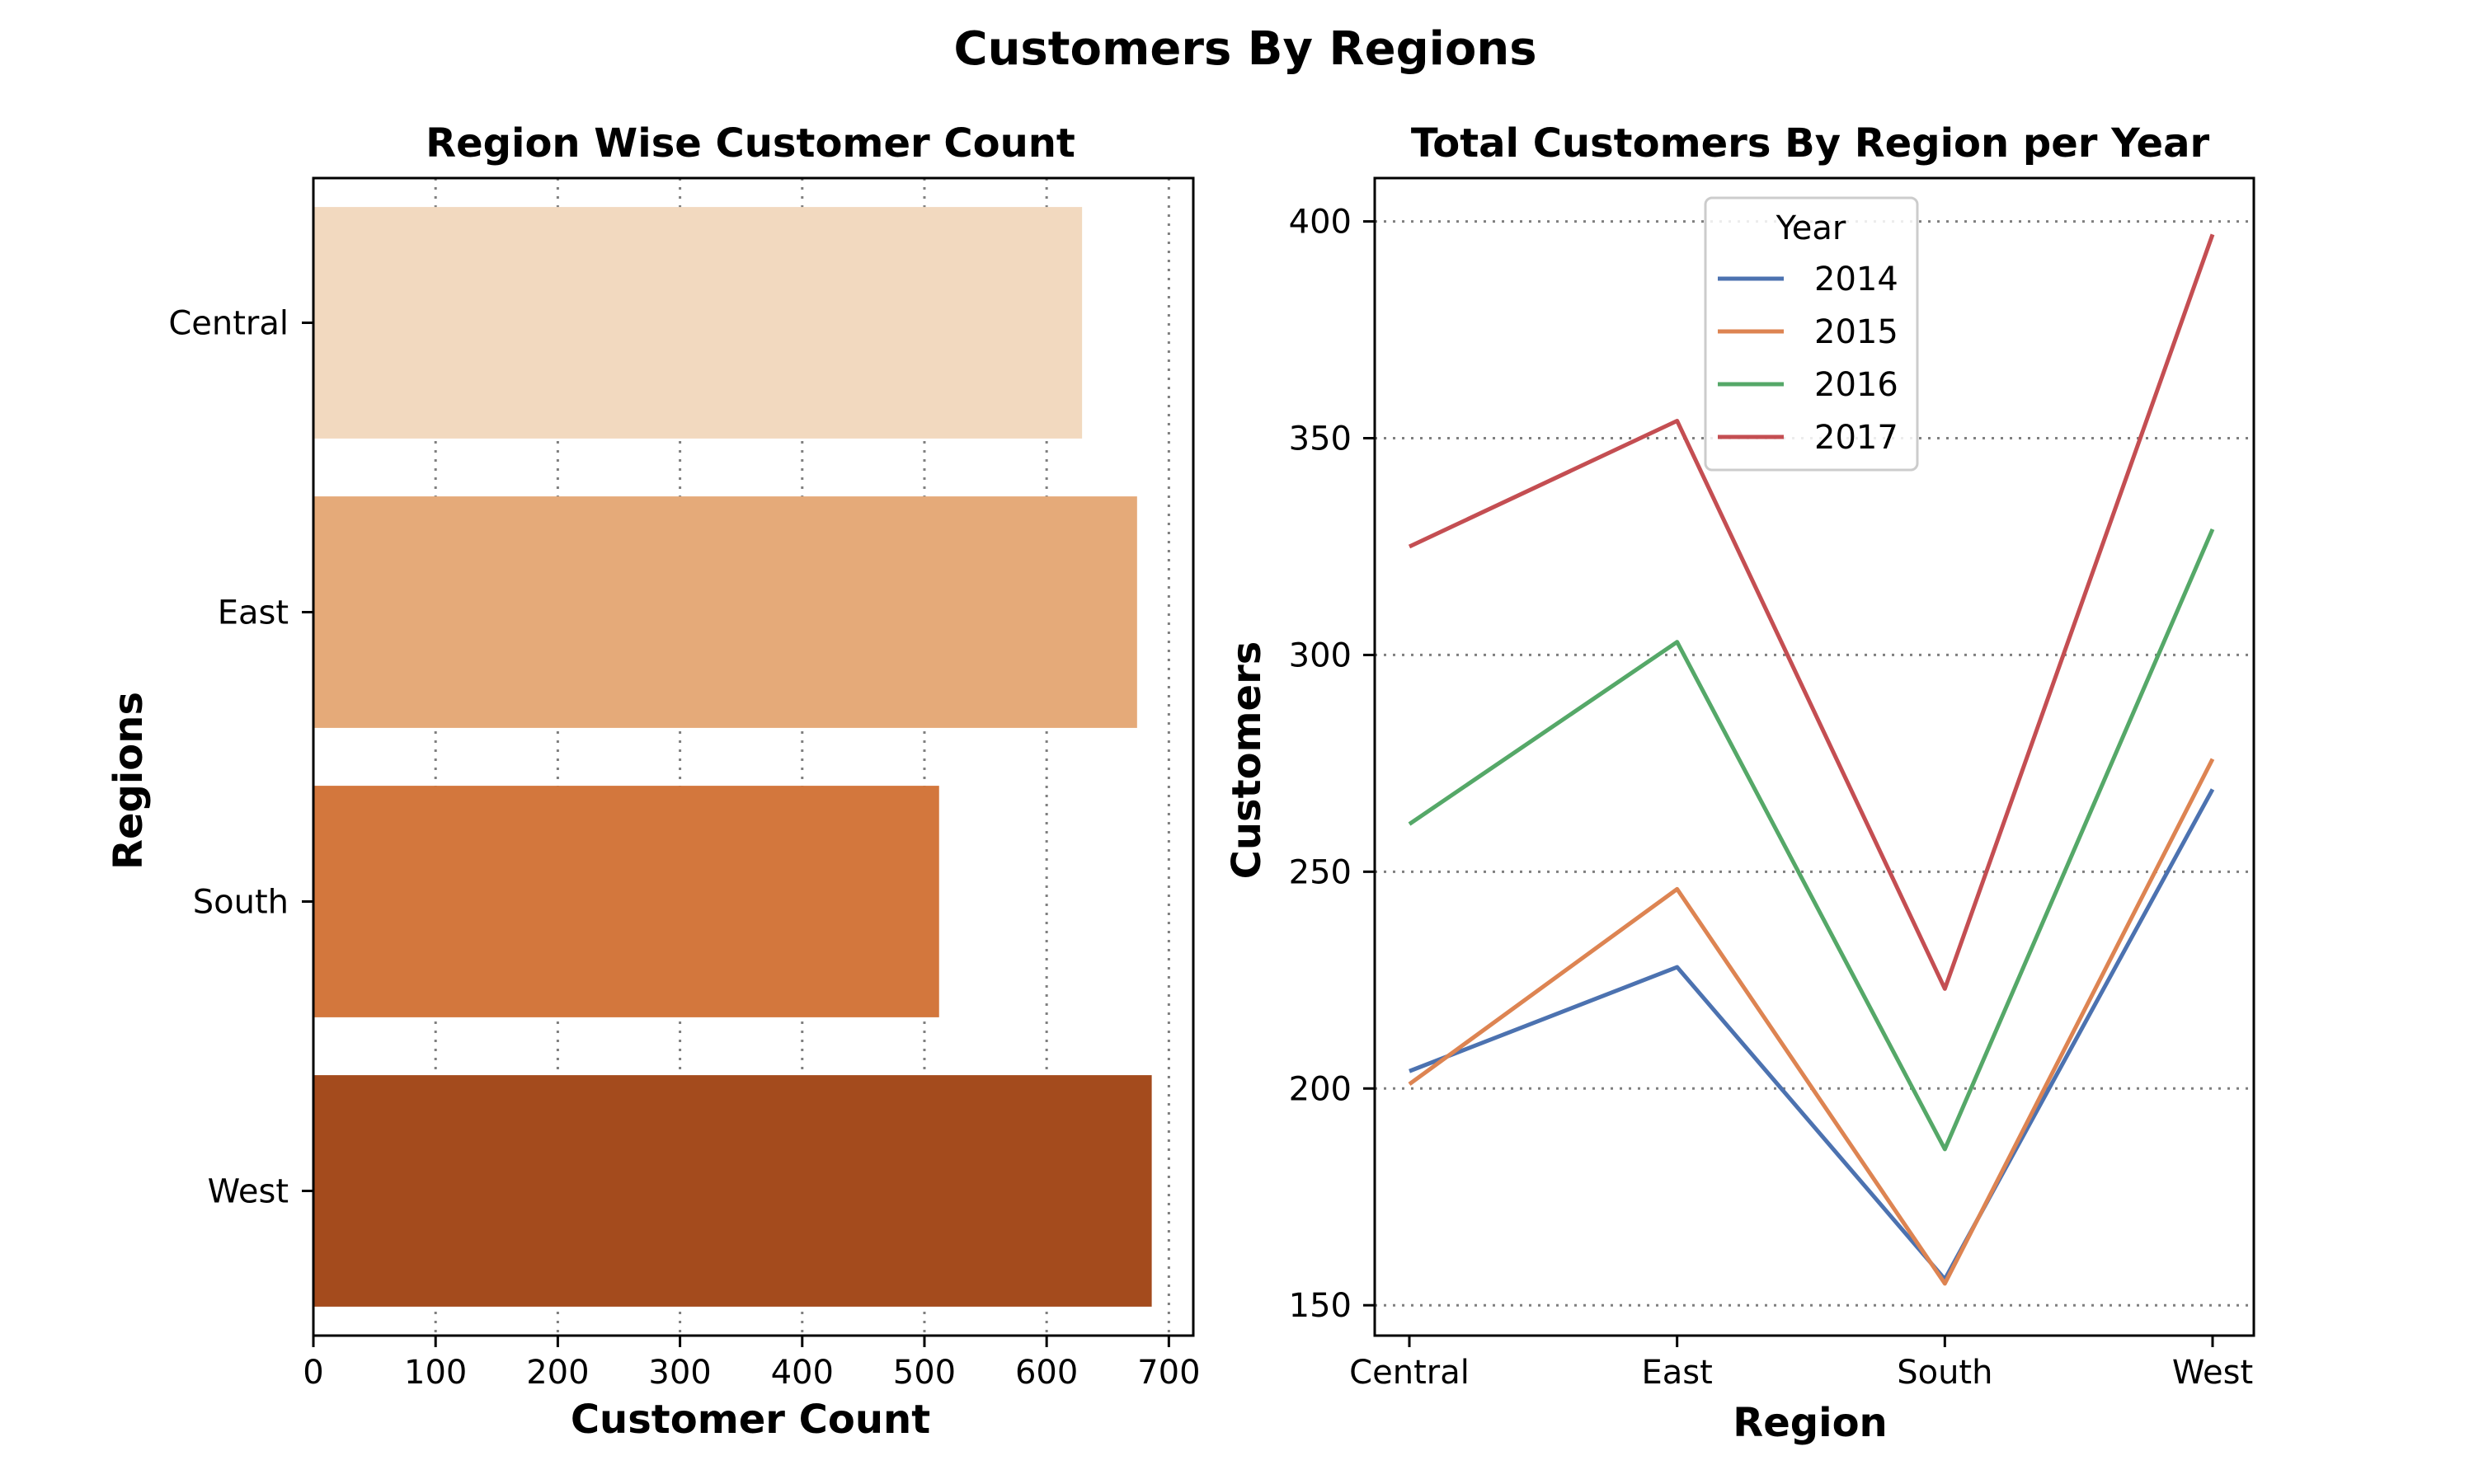  What do you see at coordinates (1320, 439) in the screenshot?
I see `line-chart-y-tick-label: 350` at bounding box center [1320, 439].